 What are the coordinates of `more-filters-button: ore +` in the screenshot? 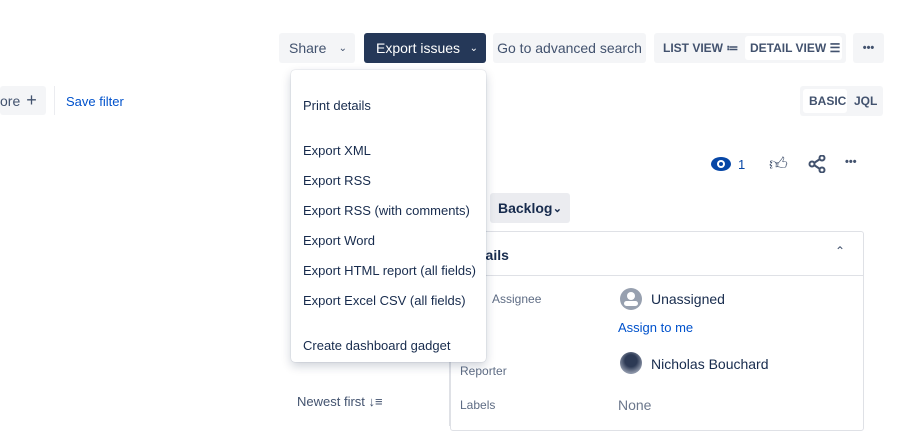 It's located at (23, 100).